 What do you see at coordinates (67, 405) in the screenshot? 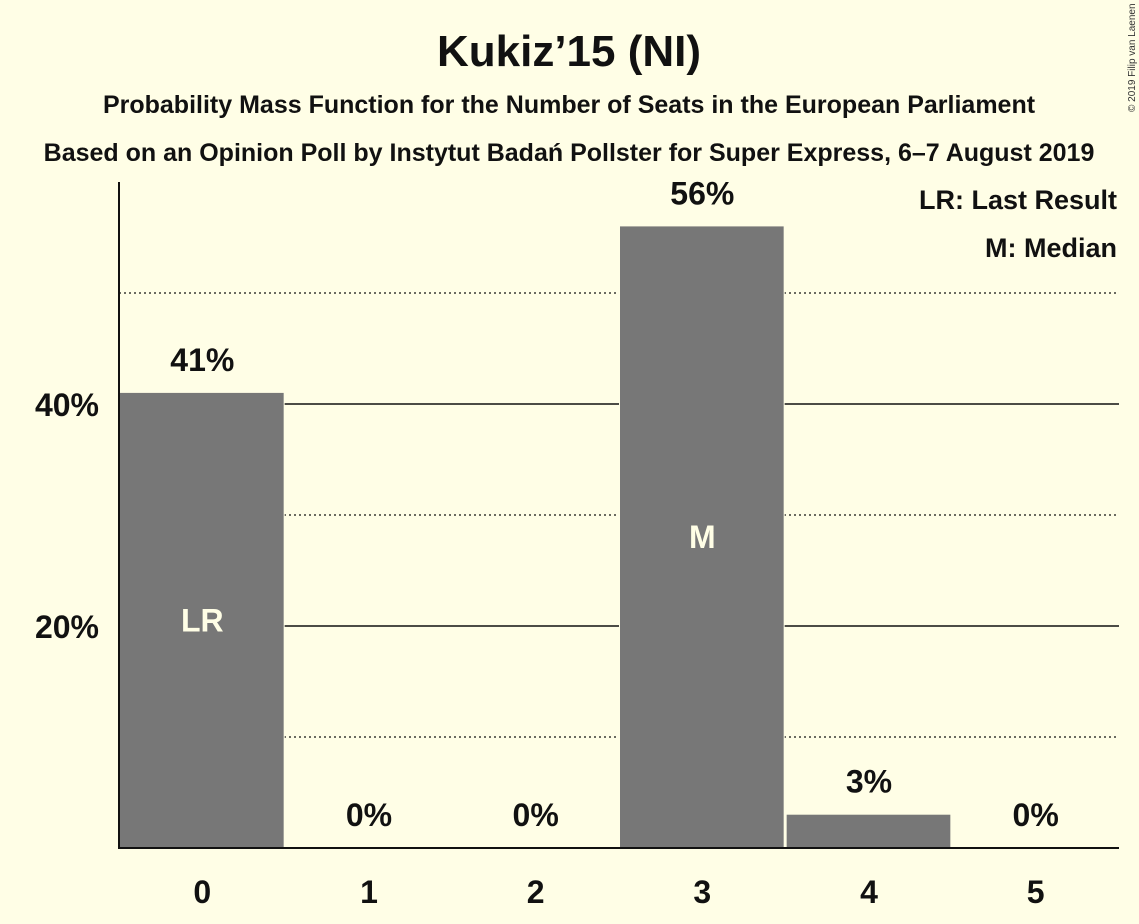
I see `y-tick-label: 40%` at bounding box center [67, 405].